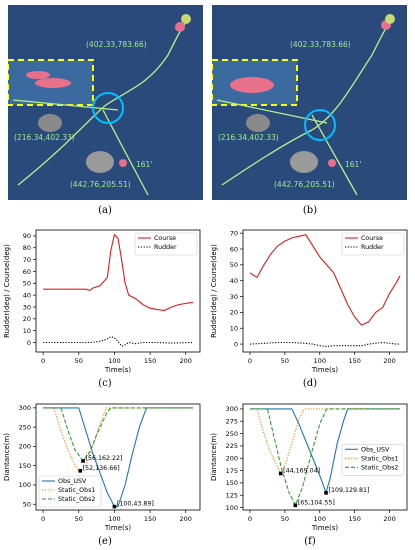 The width and height of the screenshot is (415, 550). Describe the element at coordinates (72, 481) in the screenshot. I see `legend-label: Obs_USV` at that location.